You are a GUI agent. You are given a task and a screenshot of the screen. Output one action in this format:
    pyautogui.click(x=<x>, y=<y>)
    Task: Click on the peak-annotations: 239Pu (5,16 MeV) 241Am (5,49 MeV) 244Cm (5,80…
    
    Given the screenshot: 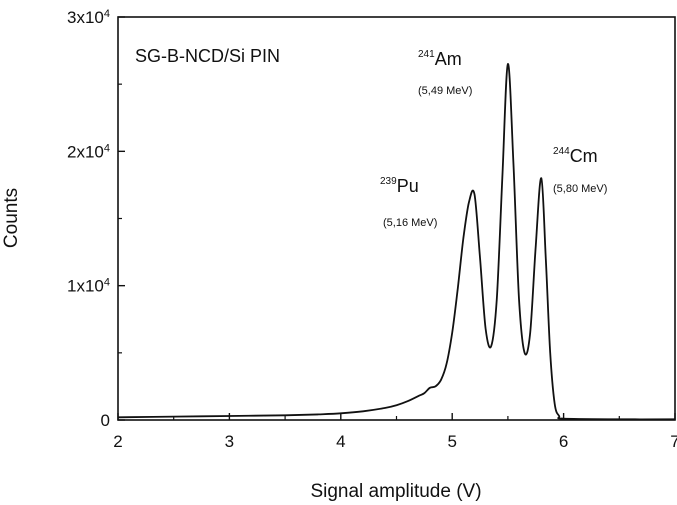 What is the action you would take?
    pyautogui.click(x=493, y=139)
    